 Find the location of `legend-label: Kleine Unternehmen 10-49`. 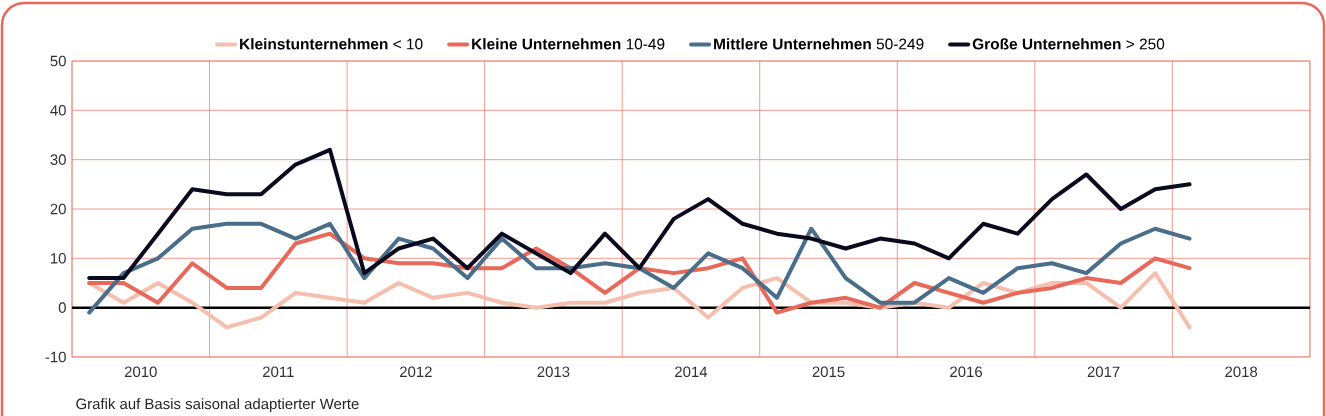

legend-label: Kleine Unternehmen 10-49 is located at coordinates (568, 44).